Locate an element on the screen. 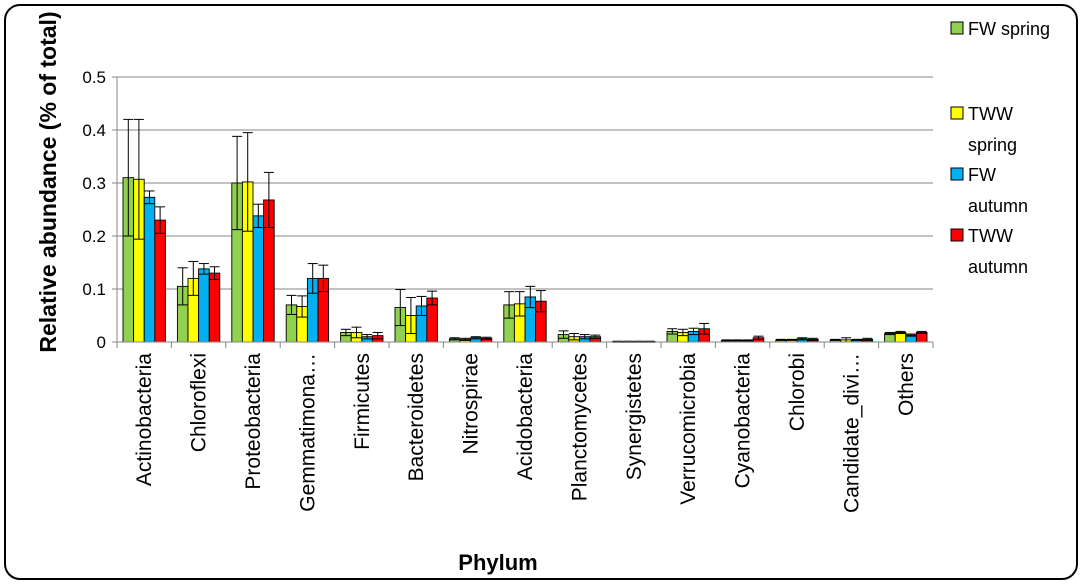 The width and height of the screenshot is (1086, 588). legend-label: FW autumn is located at coordinates (998, 190).